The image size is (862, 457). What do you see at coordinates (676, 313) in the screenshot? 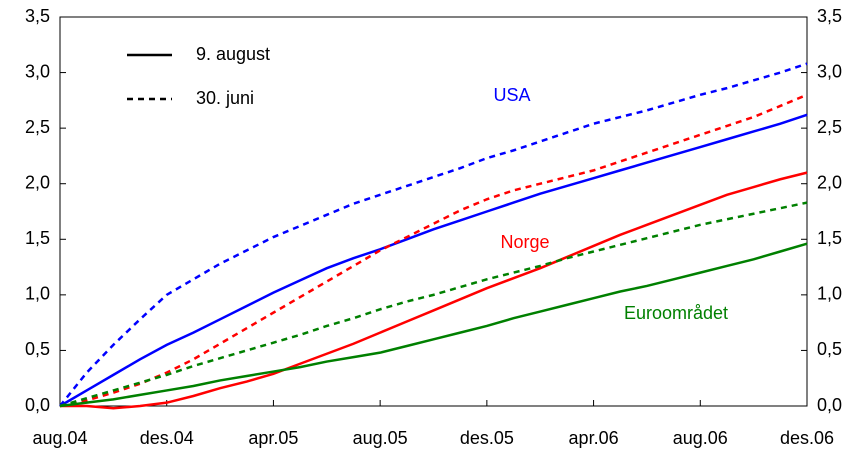
I see `series-label: Euroområdet` at bounding box center [676, 313].